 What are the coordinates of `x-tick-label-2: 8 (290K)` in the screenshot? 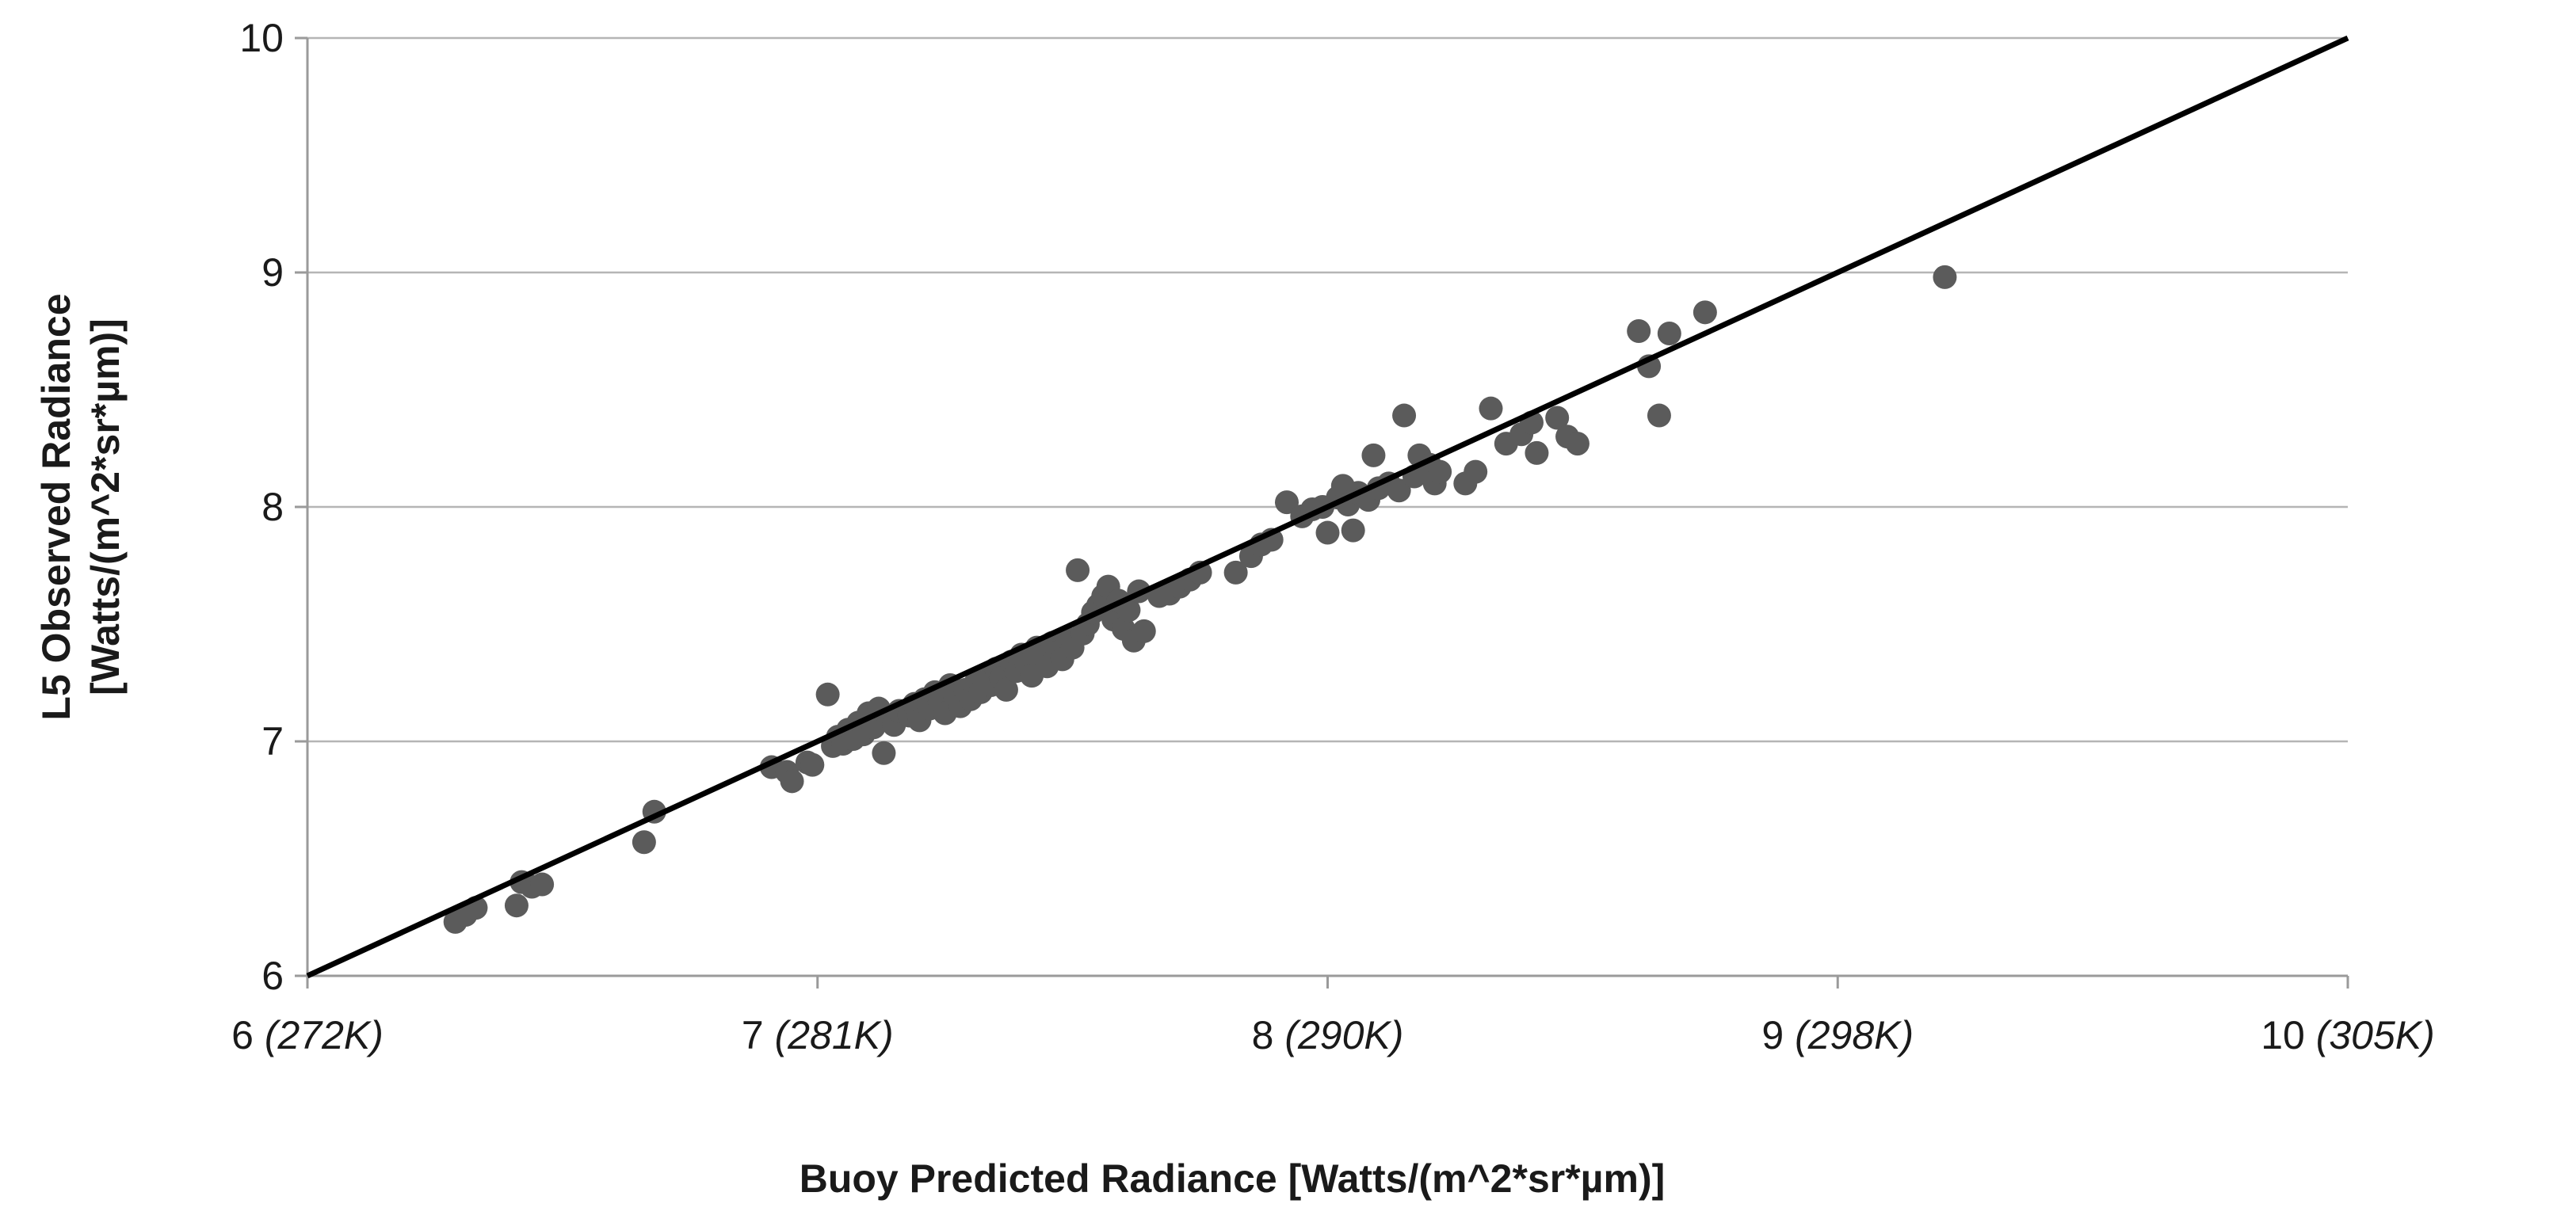 It's located at (1328, 1035).